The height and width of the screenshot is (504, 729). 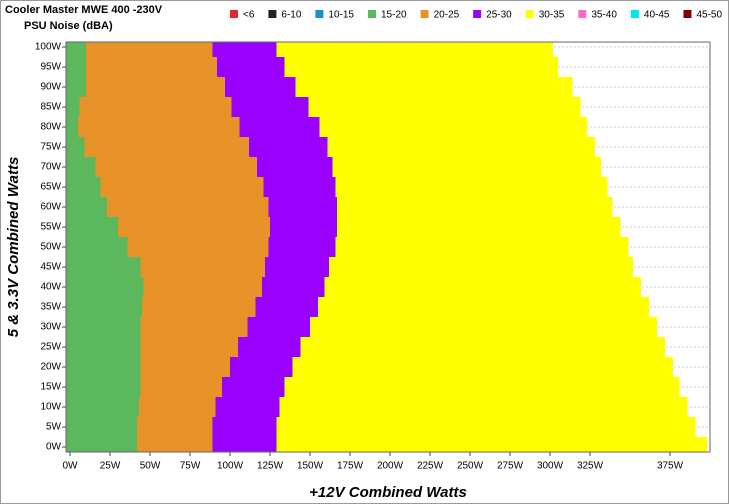 What do you see at coordinates (552, 15) in the screenshot?
I see `legend-label: 30-35` at bounding box center [552, 15].